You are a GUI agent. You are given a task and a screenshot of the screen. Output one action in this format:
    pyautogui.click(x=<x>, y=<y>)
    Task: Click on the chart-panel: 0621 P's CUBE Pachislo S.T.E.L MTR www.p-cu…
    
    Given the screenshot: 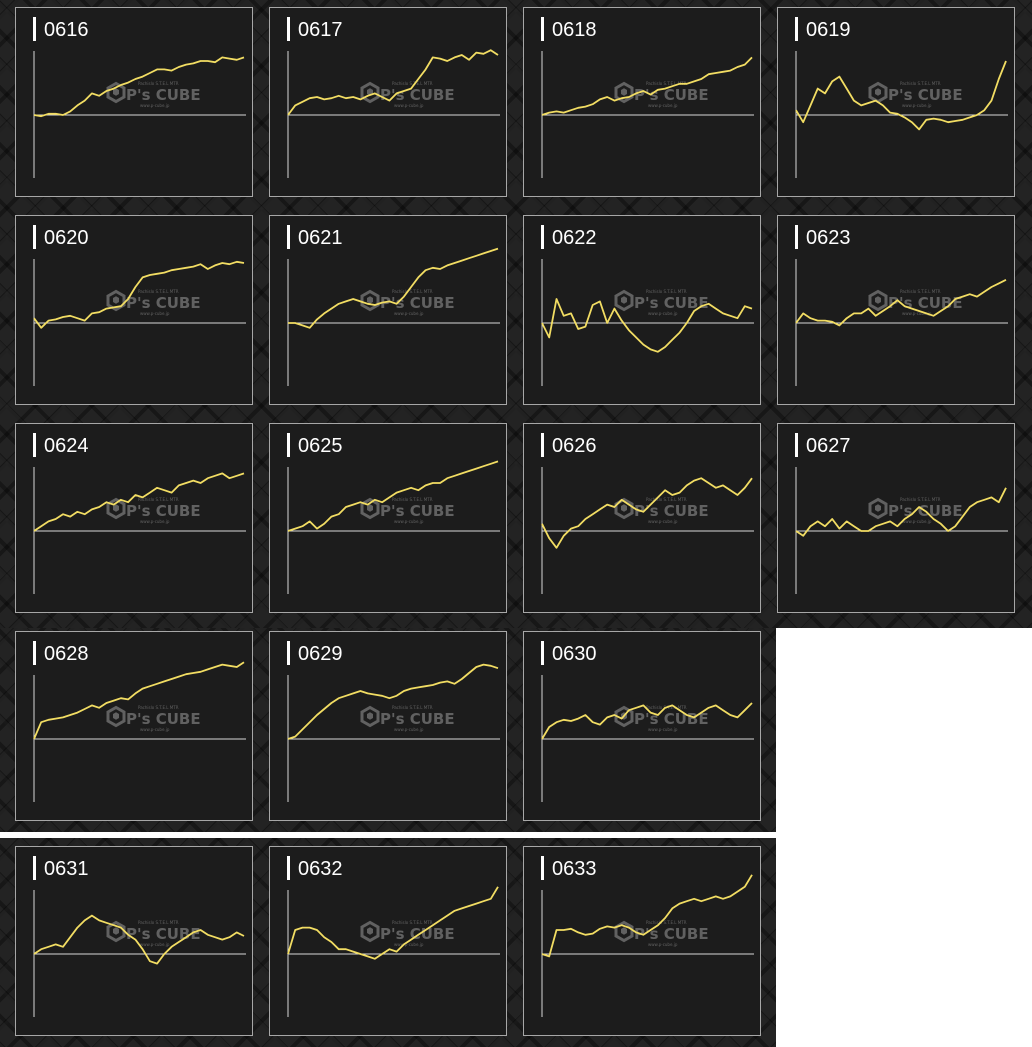 What is the action you would take?
    pyautogui.click(x=388, y=310)
    